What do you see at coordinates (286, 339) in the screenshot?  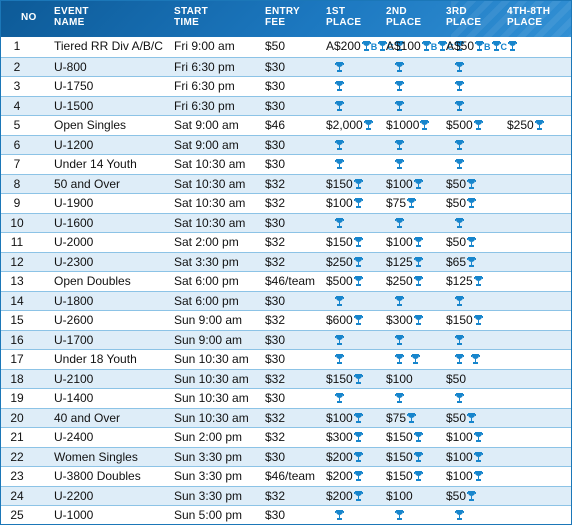 I see `table-row: 16 U-1700 Sun 9:00 am $30` at bounding box center [286, 339].